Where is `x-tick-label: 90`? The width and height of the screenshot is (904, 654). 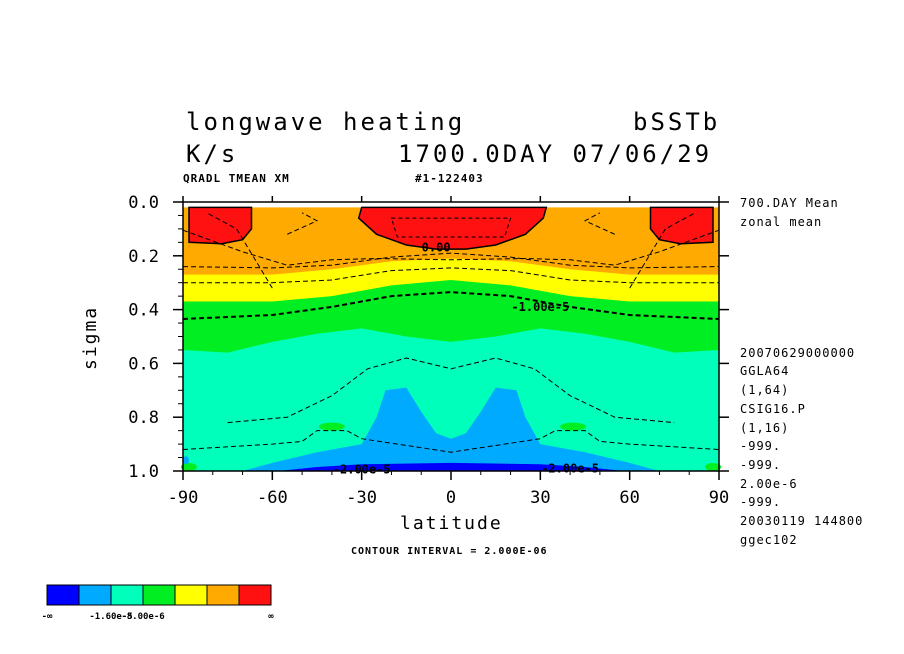
x-tick-label: 90 is located at coordinates (719, 498).